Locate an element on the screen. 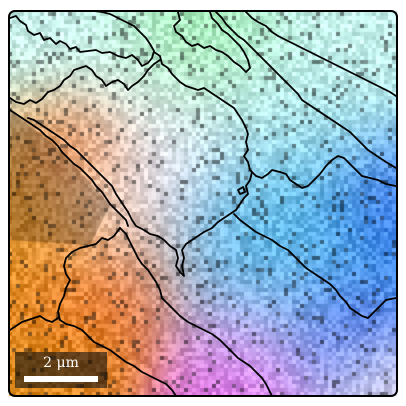 The height and width of the screenshot is (406, 406). scale-bar: 2 μm is located at coordinates (61, 370).